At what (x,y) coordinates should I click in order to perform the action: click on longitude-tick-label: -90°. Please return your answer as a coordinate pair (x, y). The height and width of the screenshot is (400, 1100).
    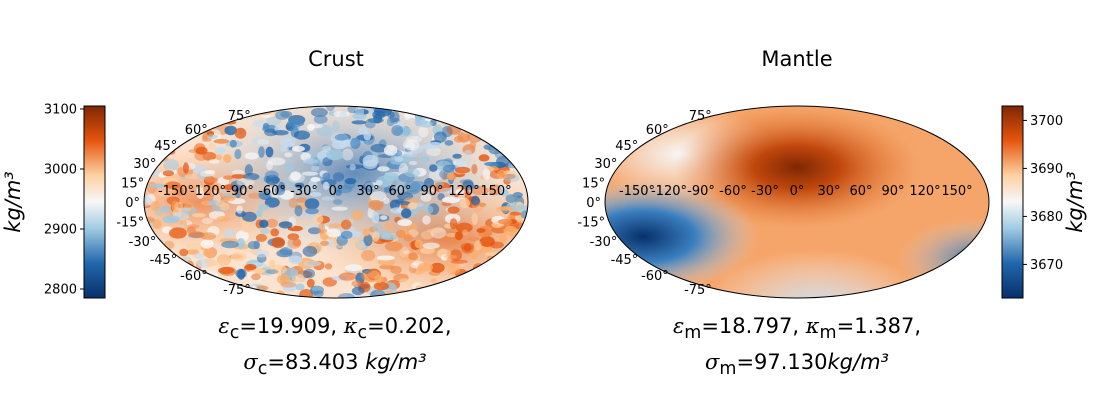
    Looking at the image, I should click on (701, 191).